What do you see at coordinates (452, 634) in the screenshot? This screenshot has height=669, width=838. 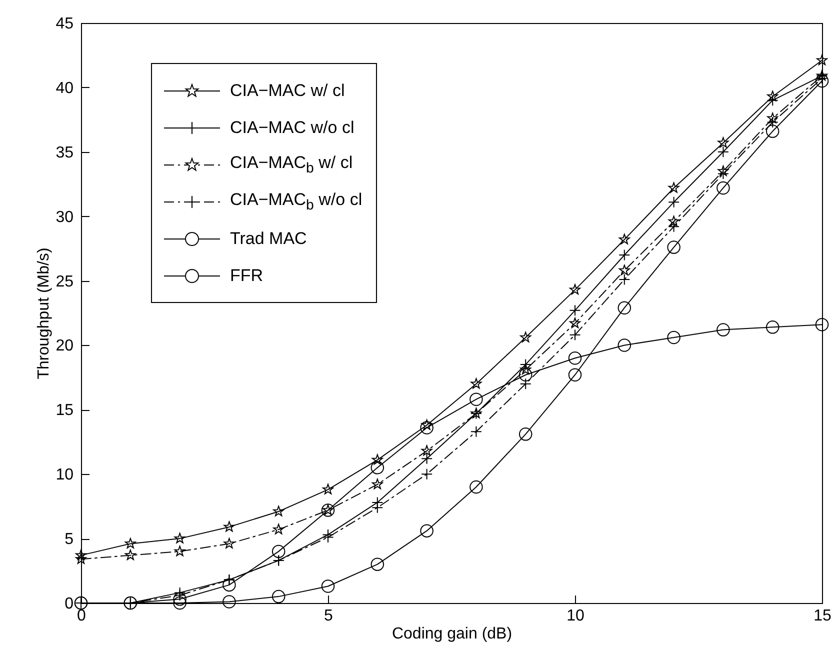 I see `x-axis-title: Coding gain (dB)` at bounding box center [452, 634].